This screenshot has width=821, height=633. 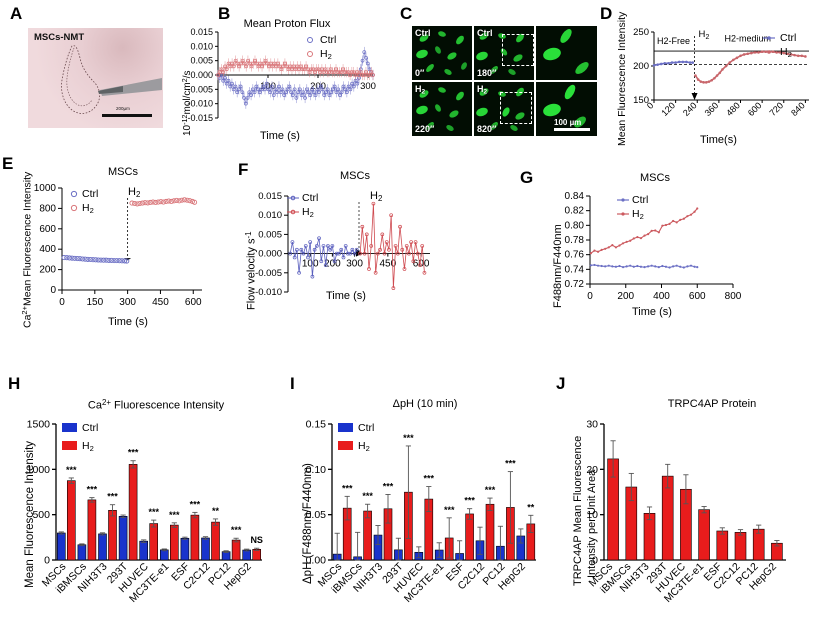 I want to click on panel-f-legend-markers, so click(x=293, y=205).